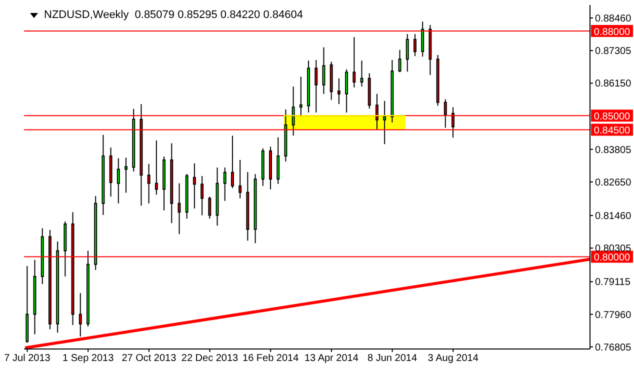 This screenshot has height=371, width=634. I want to click on x-tick-label: 7 Jul 2013, so click(27, 358).